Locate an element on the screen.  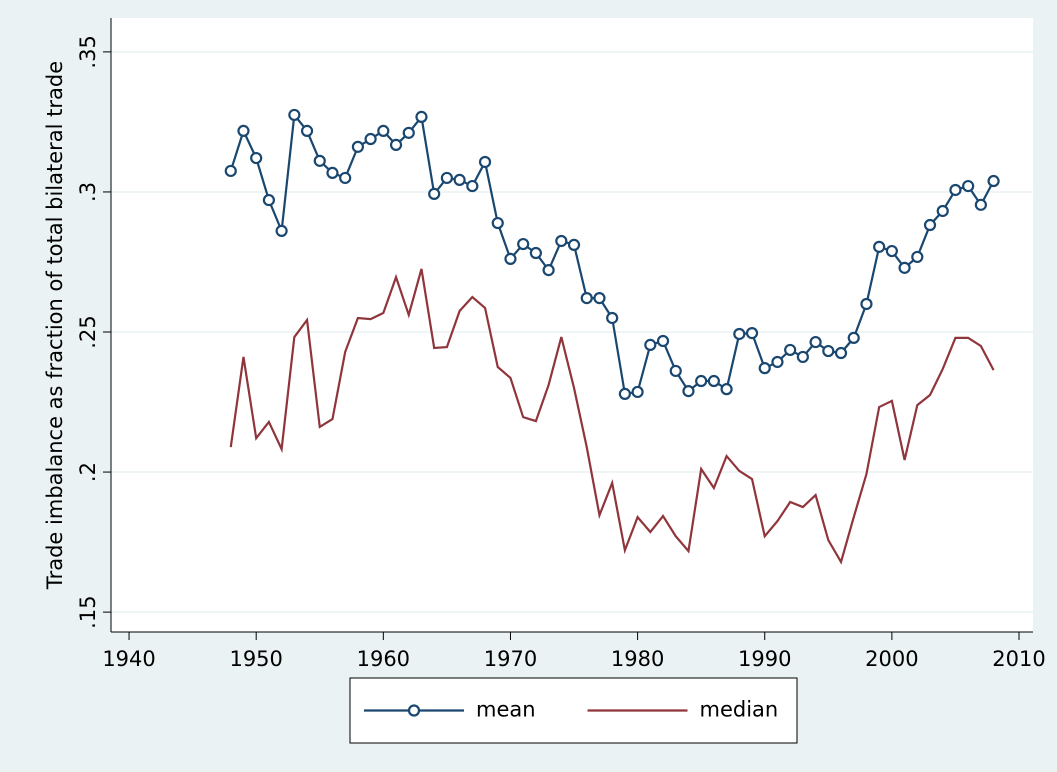
legend-label: mean is located at coordinates (506, 710).